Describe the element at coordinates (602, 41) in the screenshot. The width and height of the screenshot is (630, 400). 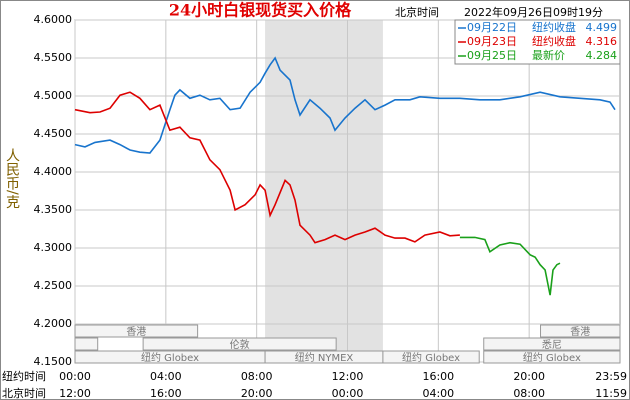
I see `legend-value: 4.316` at that location.